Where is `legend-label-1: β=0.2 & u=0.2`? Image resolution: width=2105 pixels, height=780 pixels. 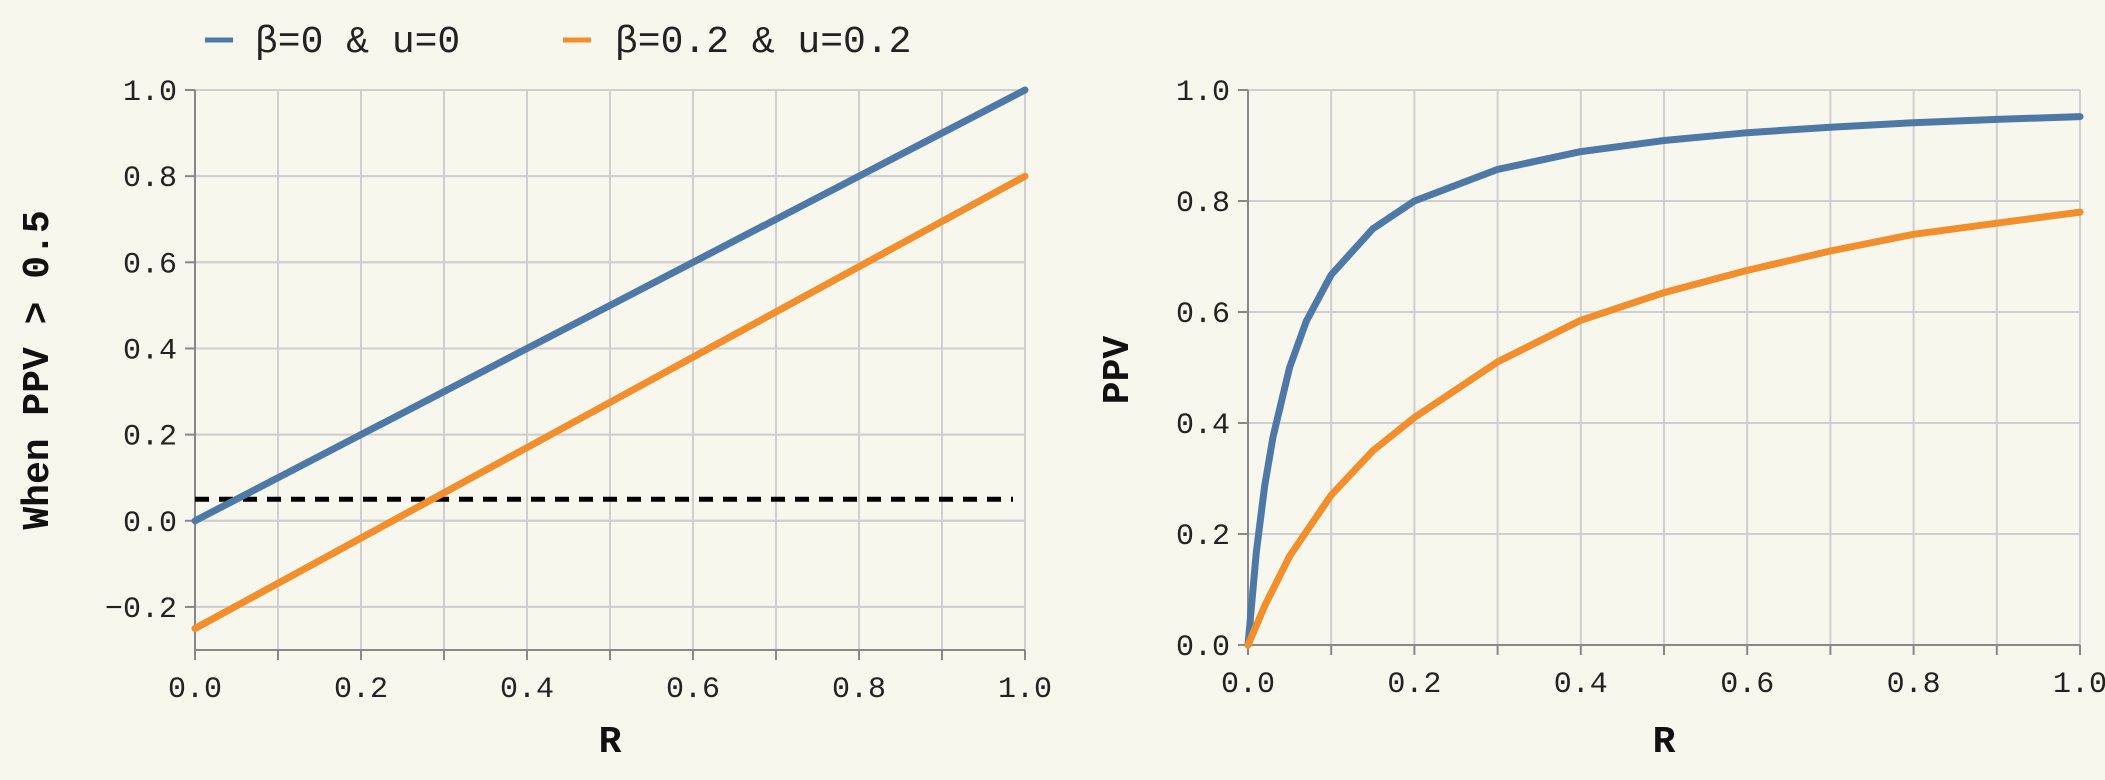 legend-label-1: β=0.2 & u=0.2 is located at coordinates (763, 42).